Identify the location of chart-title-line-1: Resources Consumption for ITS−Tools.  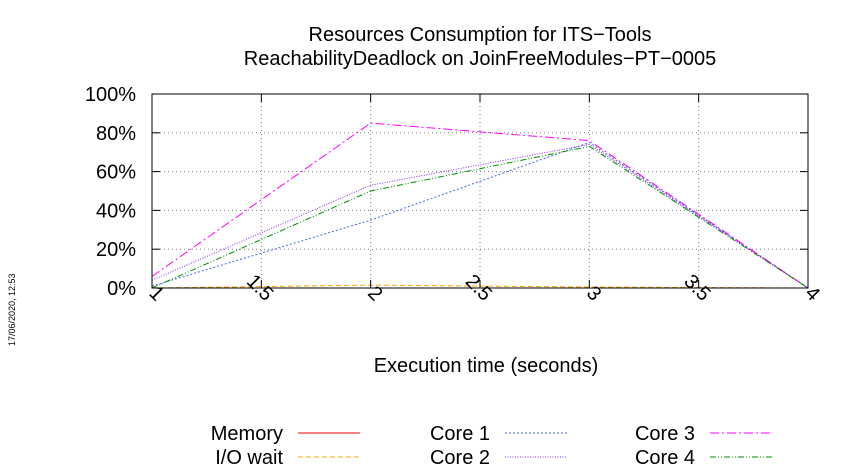
(480, 35).